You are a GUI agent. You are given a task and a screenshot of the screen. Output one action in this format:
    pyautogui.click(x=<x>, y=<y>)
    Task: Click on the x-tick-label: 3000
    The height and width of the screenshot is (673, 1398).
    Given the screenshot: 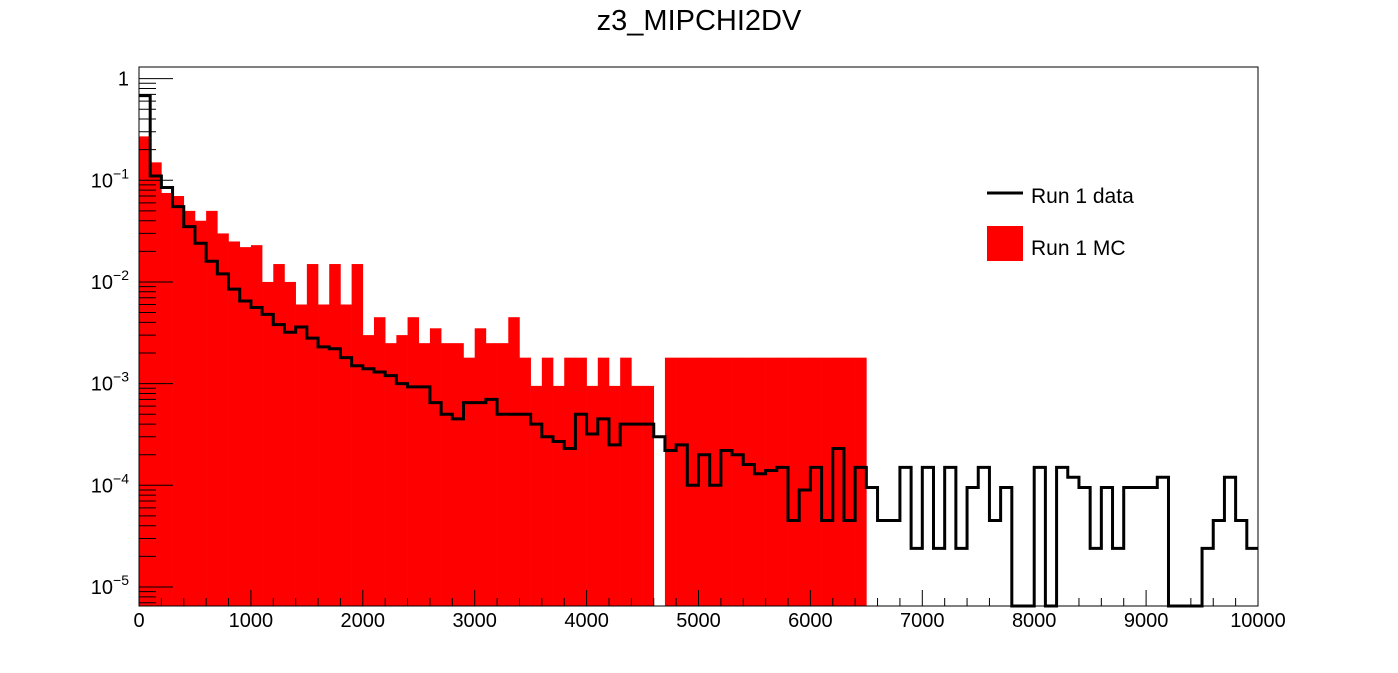 What is the action you would take?
    pyautogui.click(x=474, y=621)
    